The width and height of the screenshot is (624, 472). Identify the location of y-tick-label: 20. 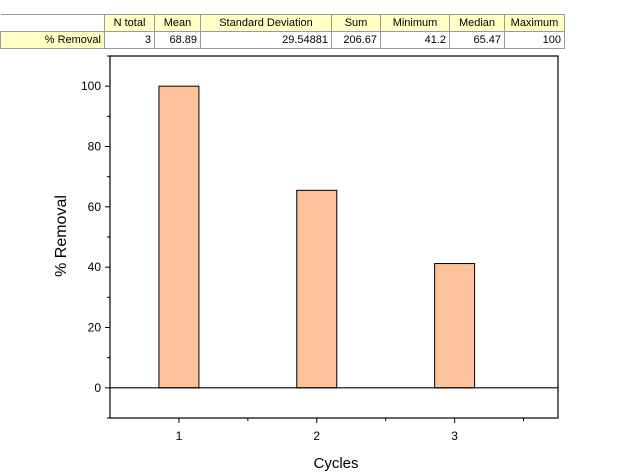
(95, 328).